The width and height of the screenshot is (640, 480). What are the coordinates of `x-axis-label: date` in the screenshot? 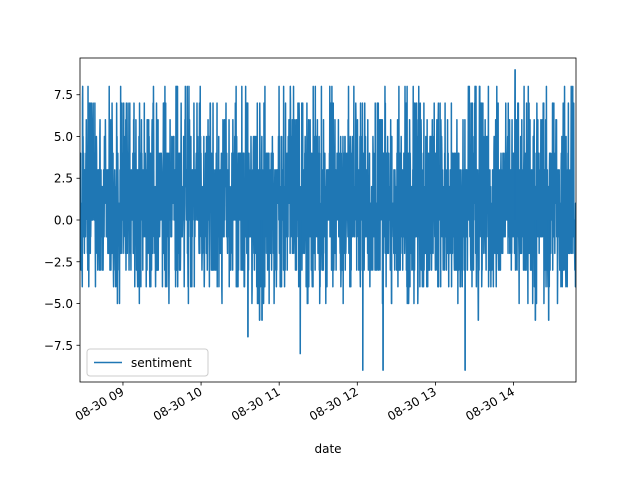 It's located at (327, 449).